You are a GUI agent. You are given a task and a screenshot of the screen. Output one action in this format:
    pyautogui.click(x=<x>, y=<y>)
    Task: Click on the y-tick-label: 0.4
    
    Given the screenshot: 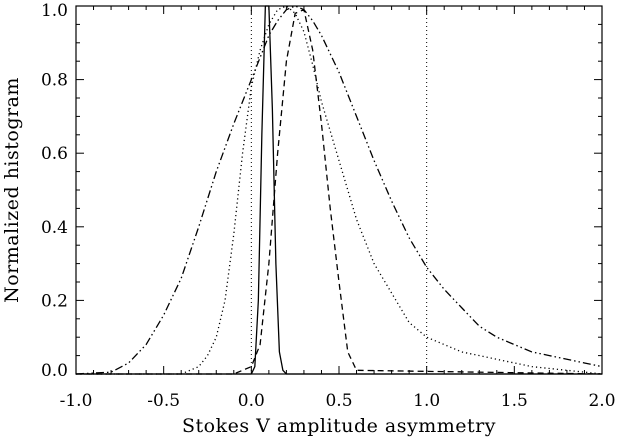 What is the action you would take?
    pyautogui.click(x=54, y=228)
    